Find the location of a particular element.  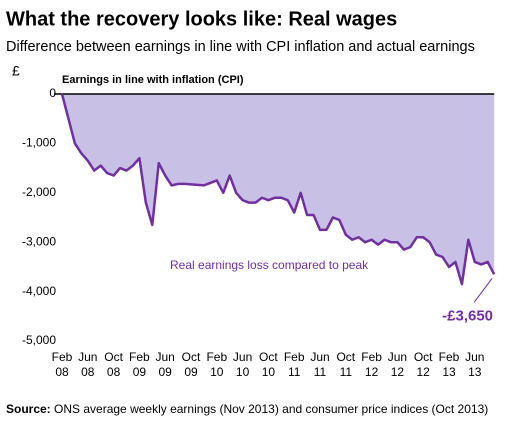

x-tick-label: Feb 08 is located at coordinates (62, 364).